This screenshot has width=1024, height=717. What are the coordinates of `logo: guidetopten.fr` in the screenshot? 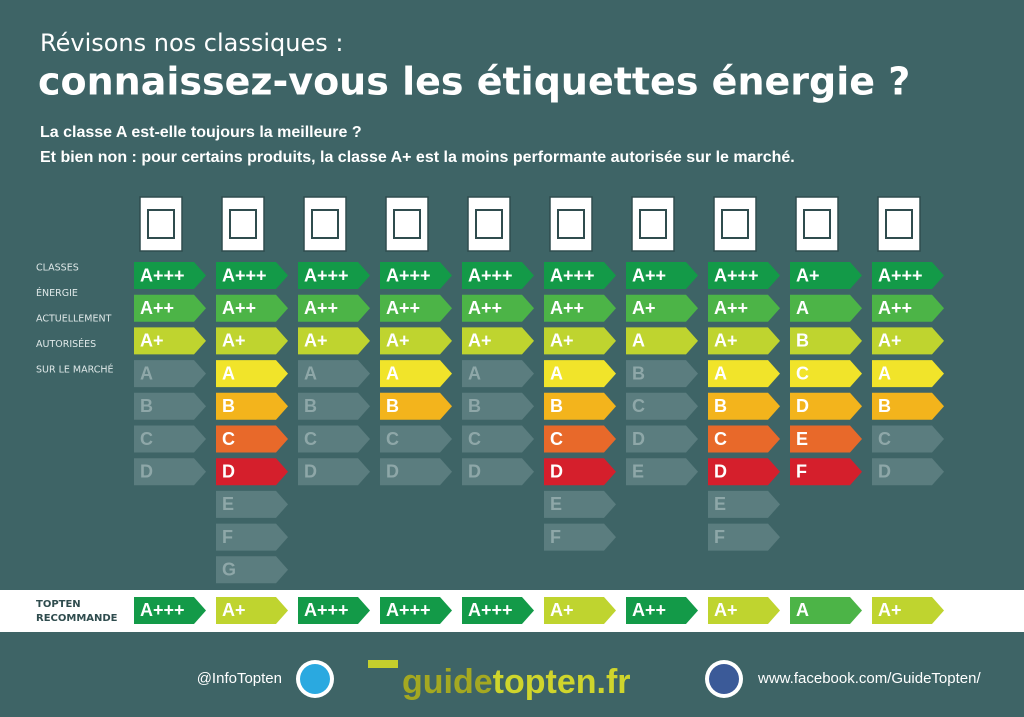 It's located at (516, 682).